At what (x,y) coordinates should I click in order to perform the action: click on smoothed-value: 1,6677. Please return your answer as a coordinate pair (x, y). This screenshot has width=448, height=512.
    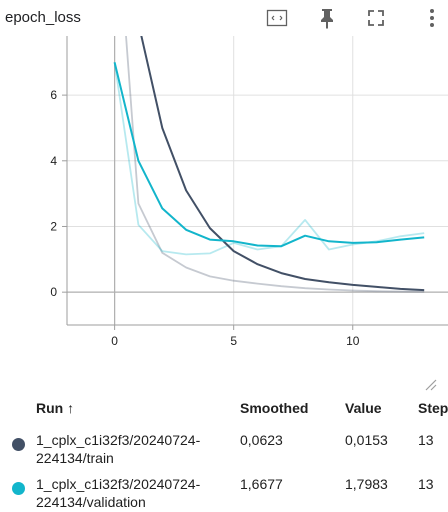
    Looking at the image, I should click on (261, 484).